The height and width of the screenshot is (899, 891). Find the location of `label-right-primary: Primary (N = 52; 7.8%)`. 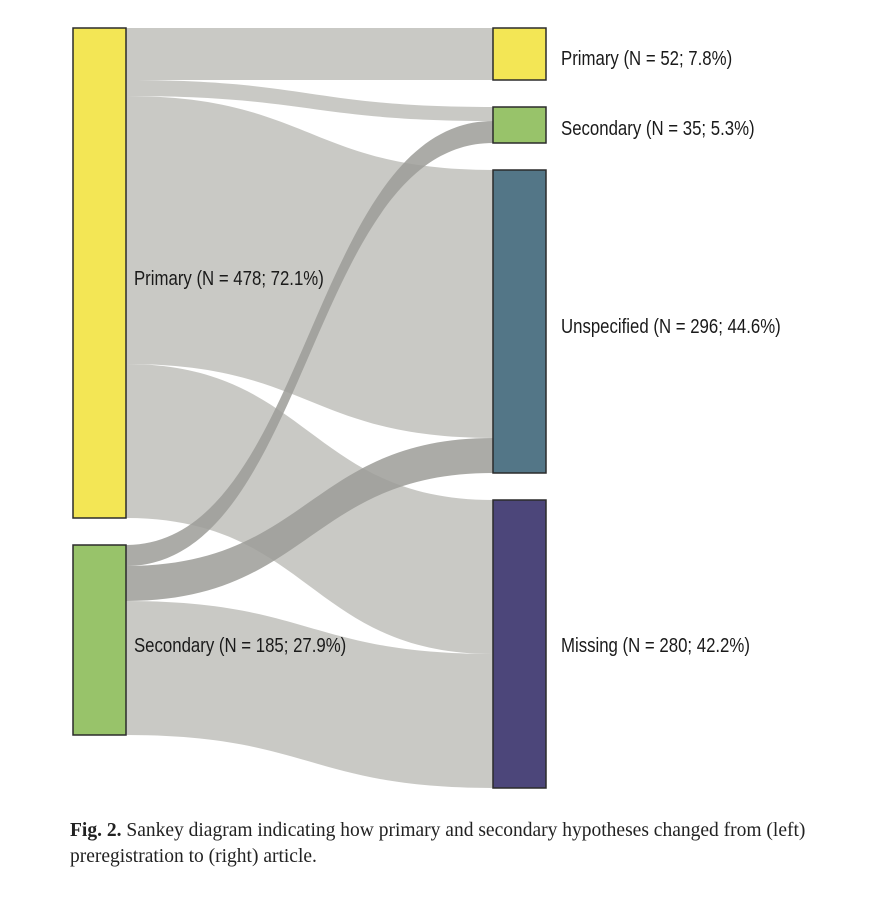

label-right-primary: Primary (N = 52; 7.8%) is located at coordinates (646, 58).